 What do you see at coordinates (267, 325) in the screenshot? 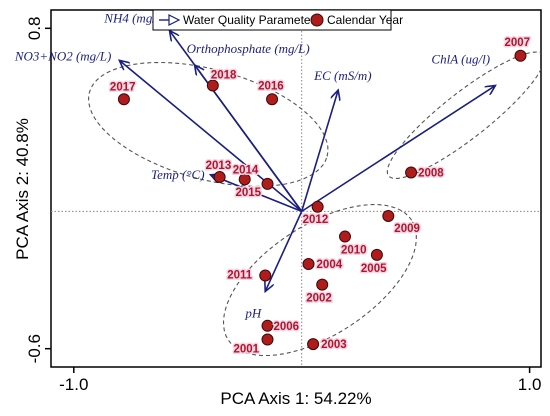
I see `point-2006` at bounding box center [267, 325].